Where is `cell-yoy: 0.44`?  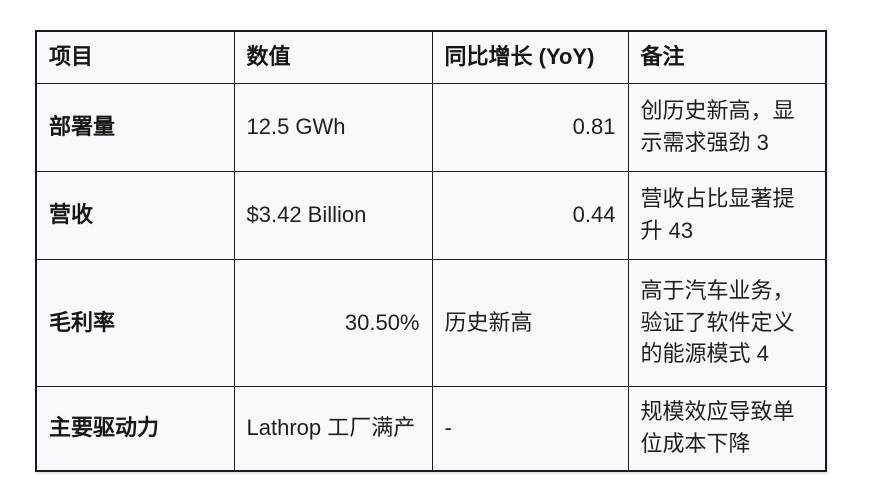 cell-yoy: 0.44 is located at coordinates (530, 215).